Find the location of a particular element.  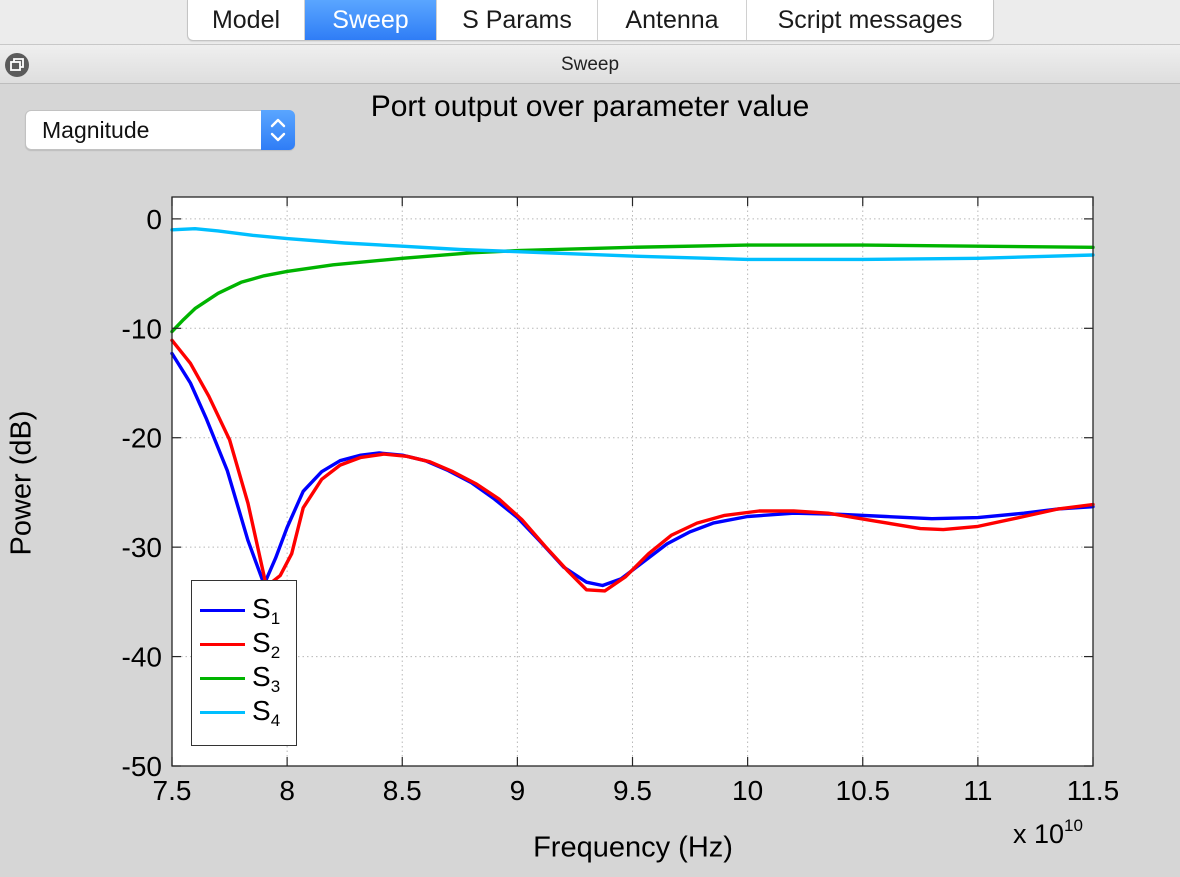

x-tick-label: 9 is located at coordinates (518, 790).